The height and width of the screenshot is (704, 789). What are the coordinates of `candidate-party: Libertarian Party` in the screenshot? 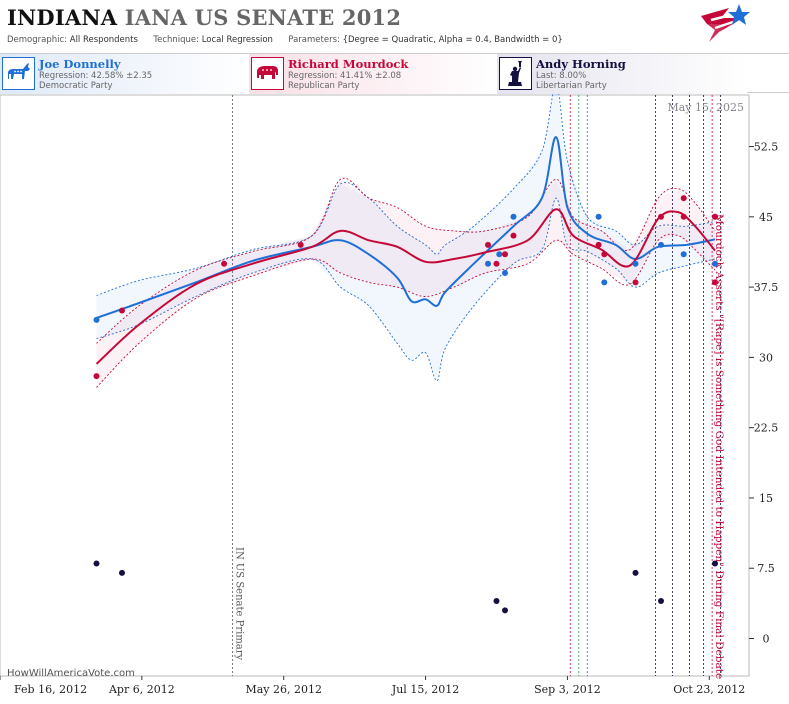 It's located at (571, 86).